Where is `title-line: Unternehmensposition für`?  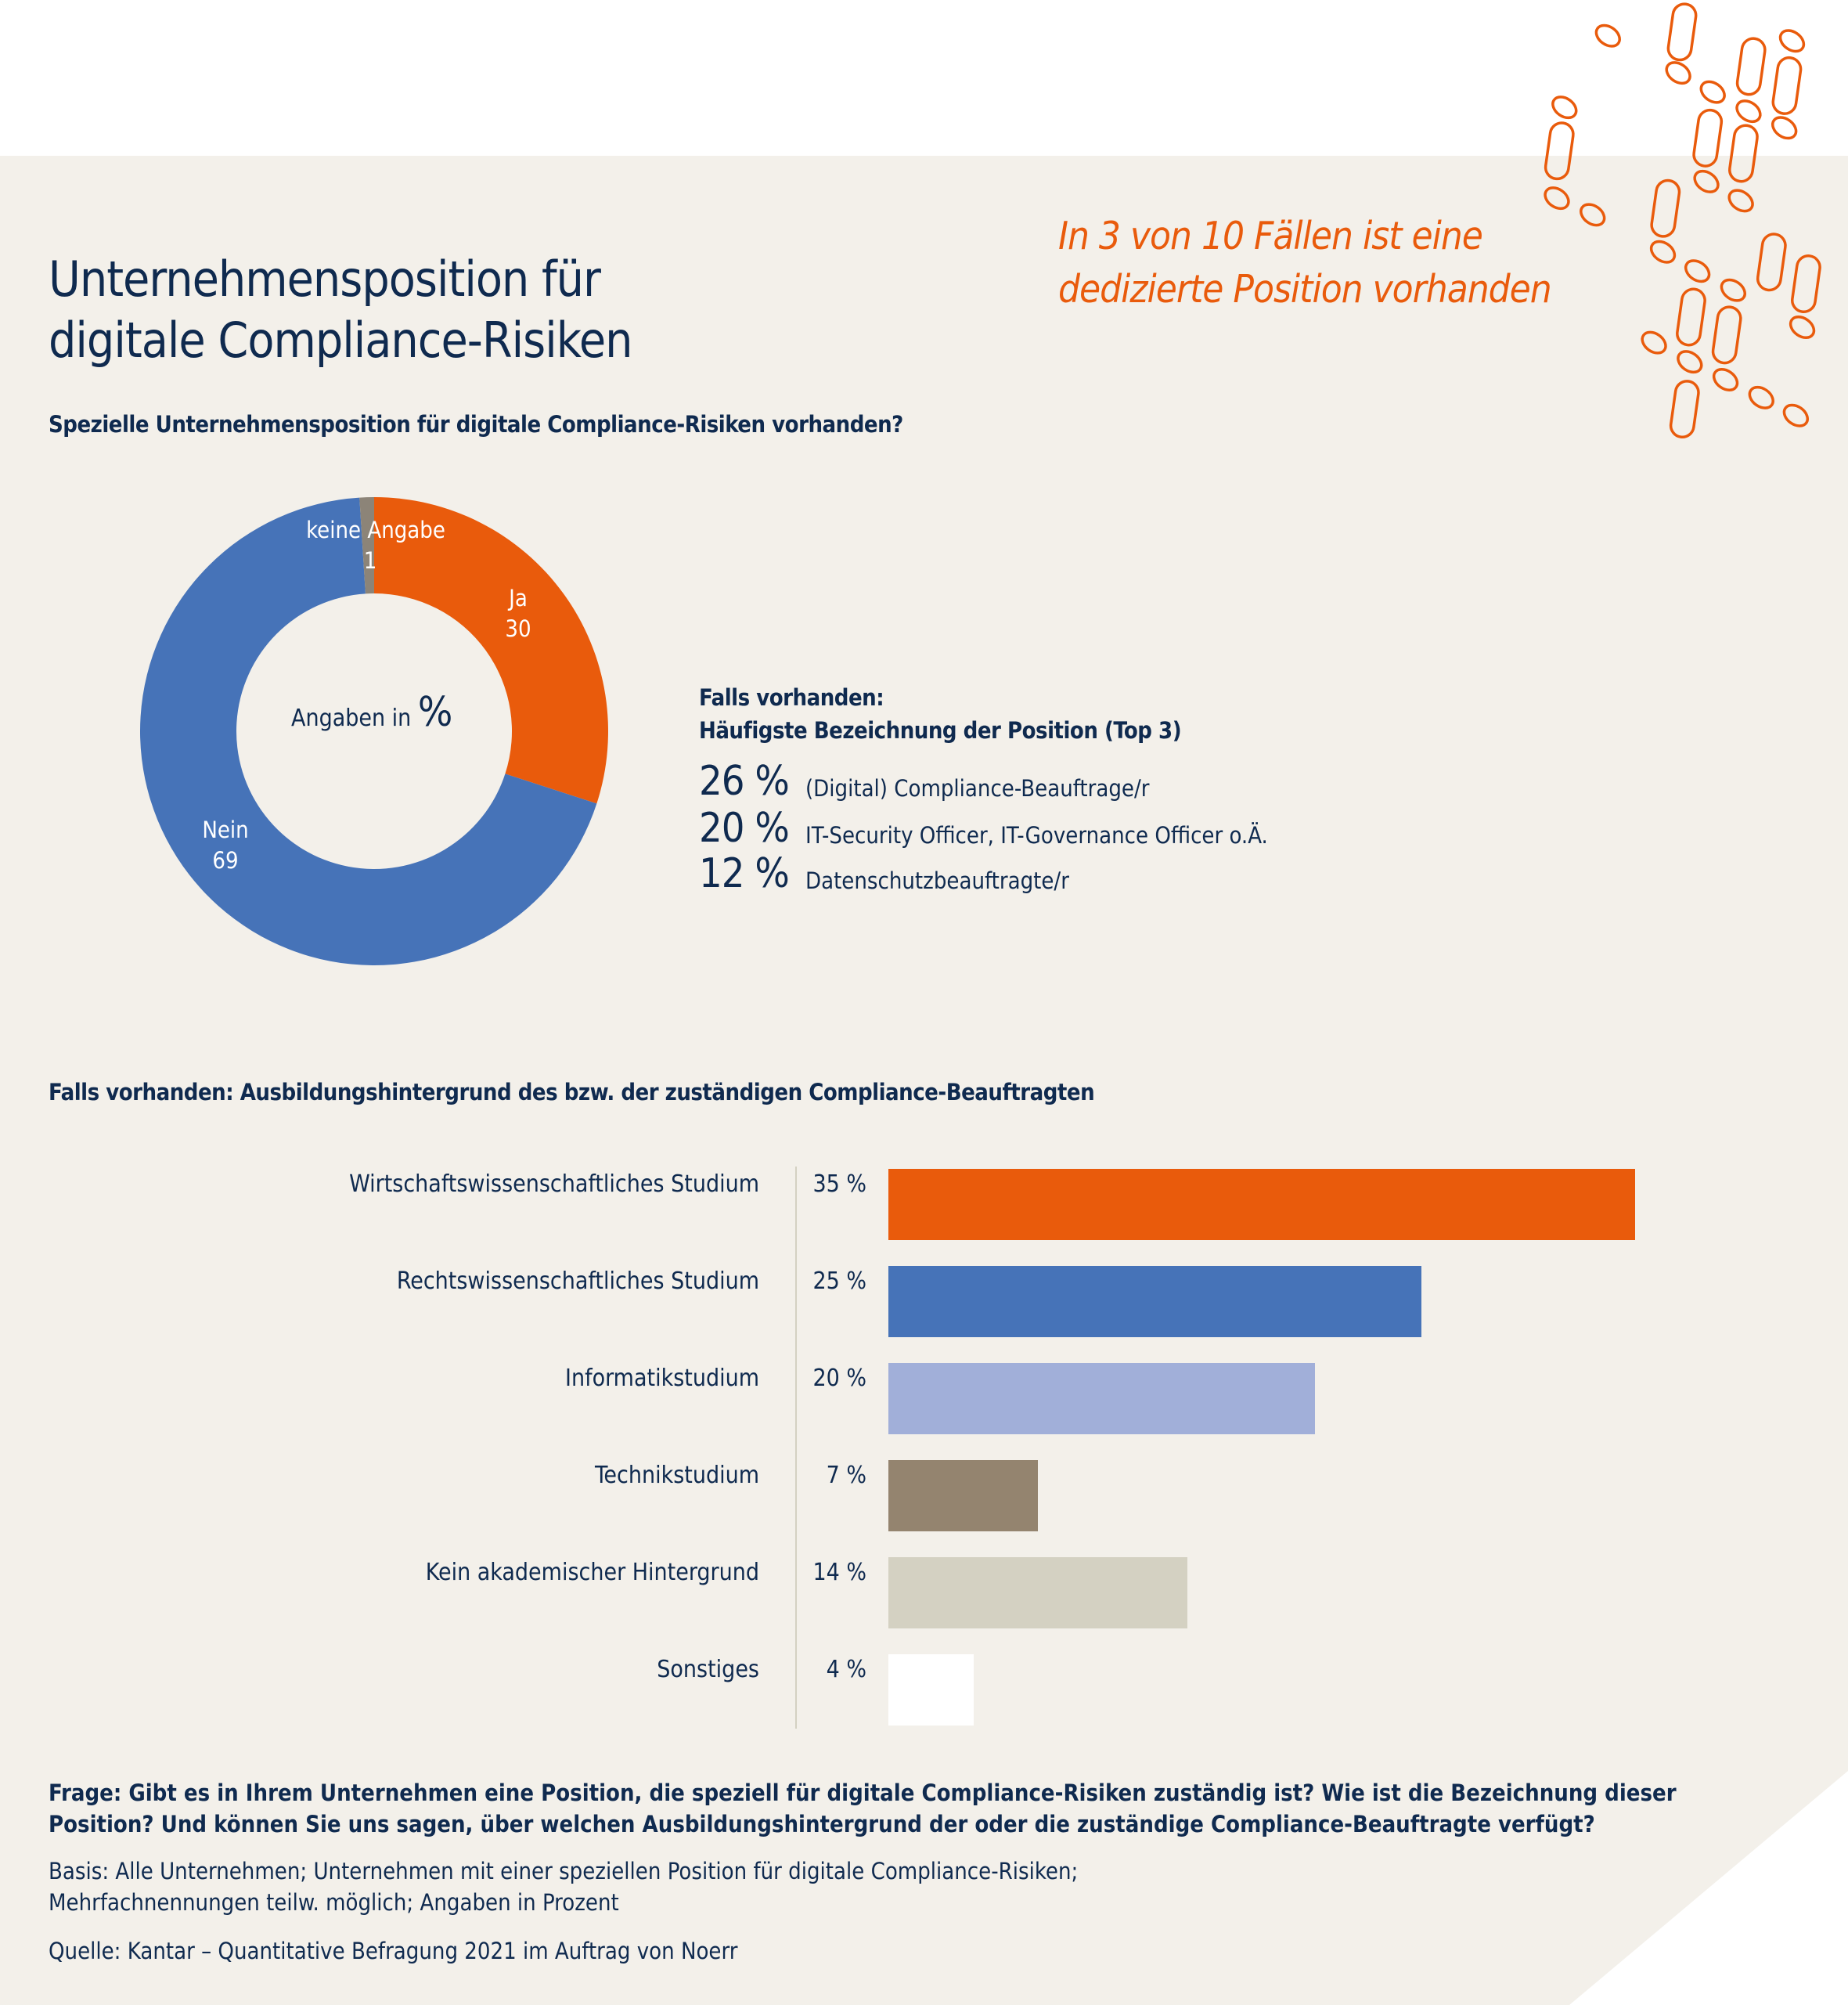
title-line: Unternehmensposition für is located at coordinates (325, 279).